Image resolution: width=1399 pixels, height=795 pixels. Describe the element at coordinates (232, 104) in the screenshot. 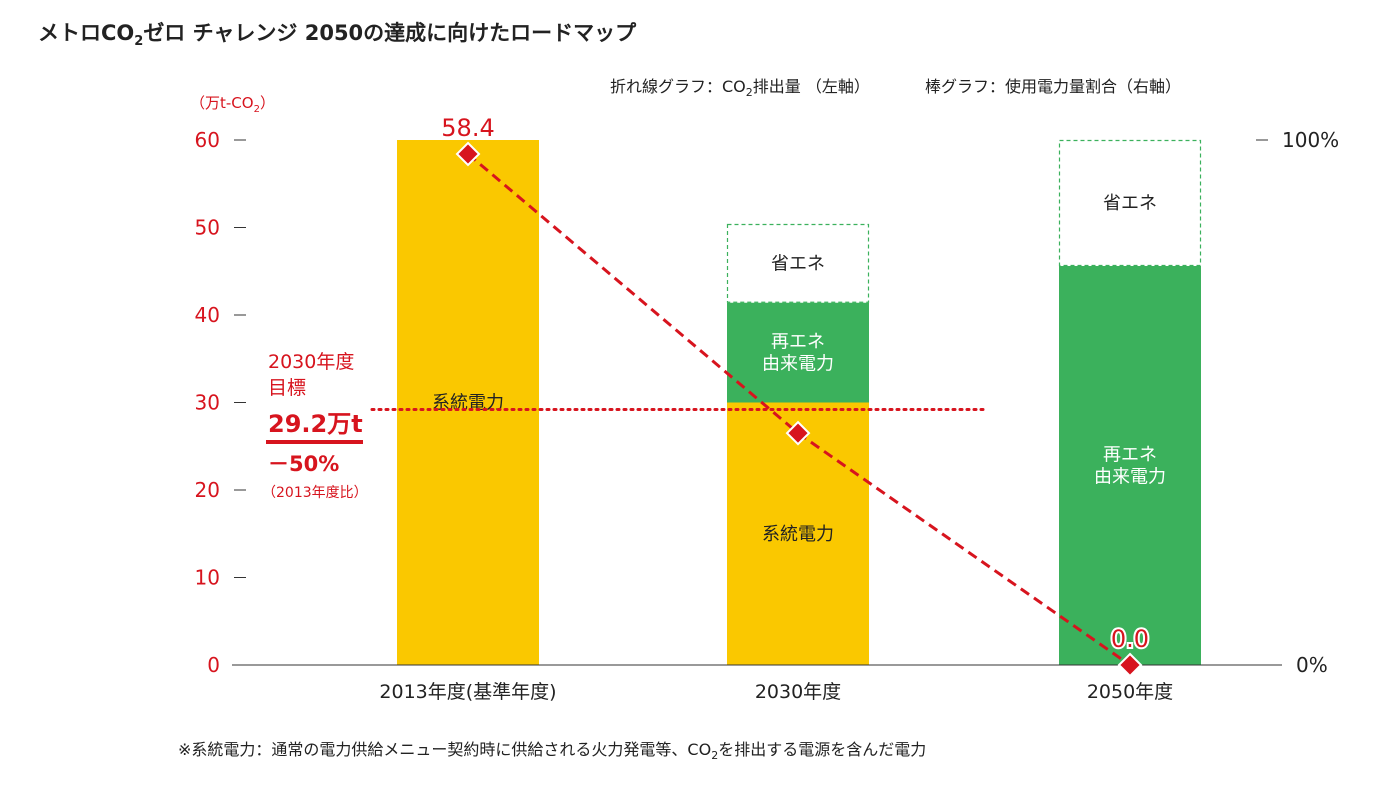

I see `left-axis-unit: （万t-CO2）` at that location.